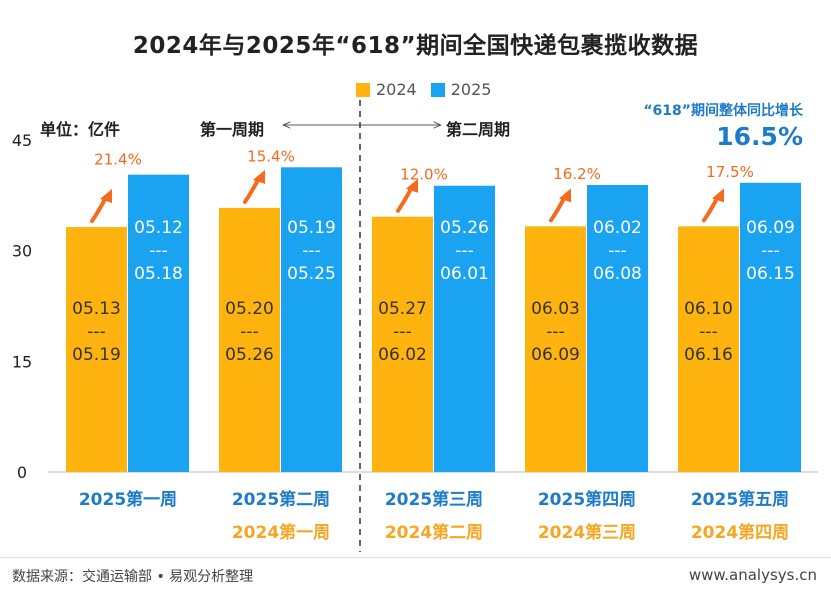 The width and height of the screenshot is (831, 604). What do you see at coordinates (464, 274) in the screenshot?
I see `bar-2025-date-label: 06.01` at bounding box center [464, 274].